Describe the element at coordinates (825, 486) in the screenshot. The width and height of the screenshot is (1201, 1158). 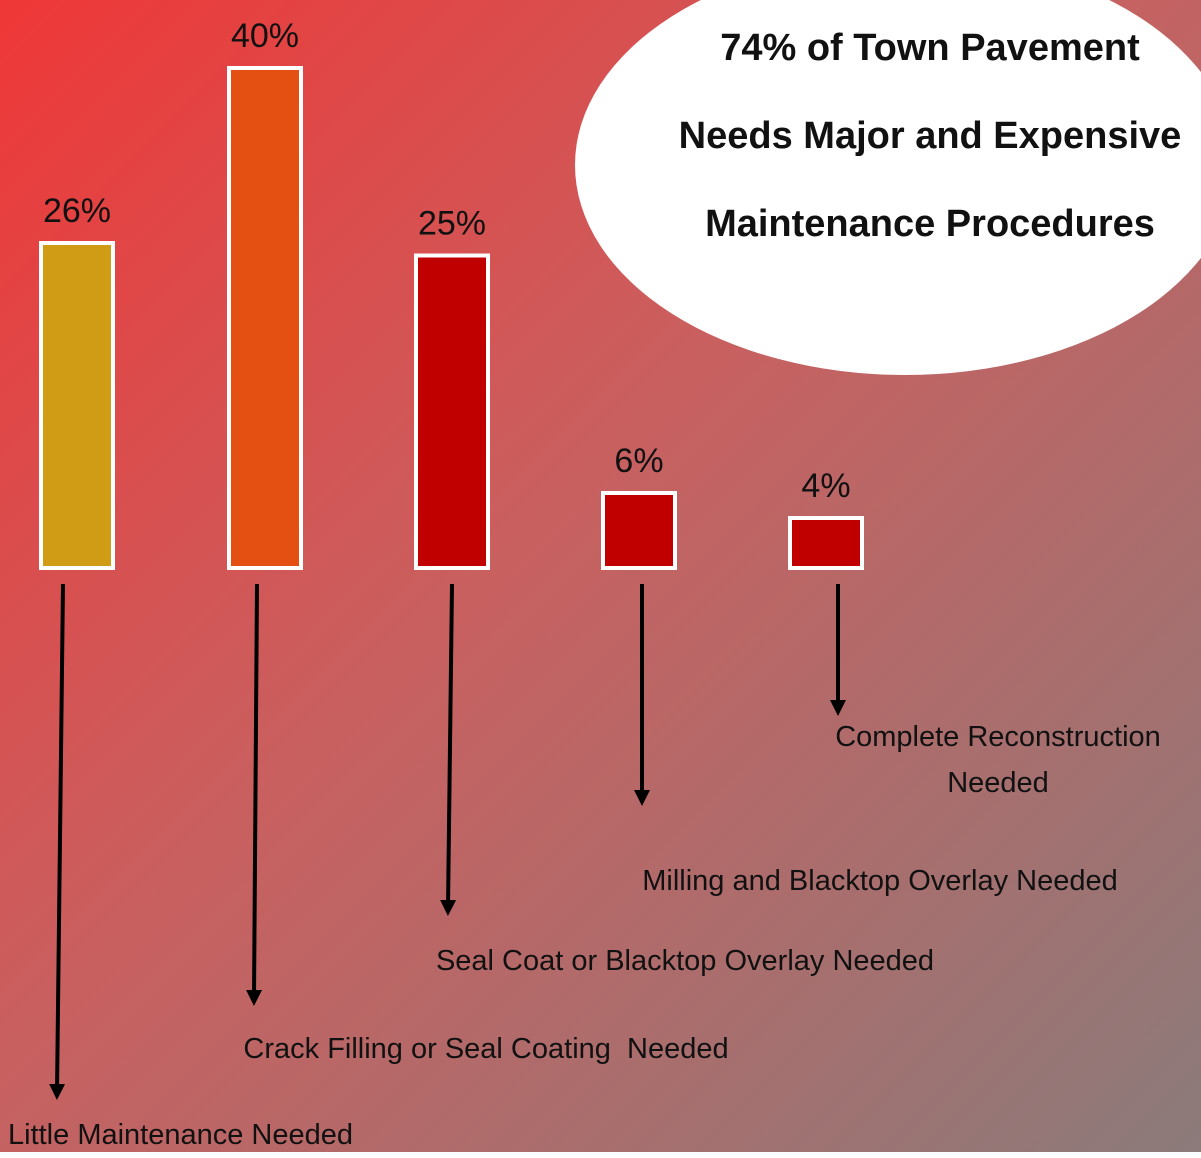
I see `value-label: 4%` at that location.